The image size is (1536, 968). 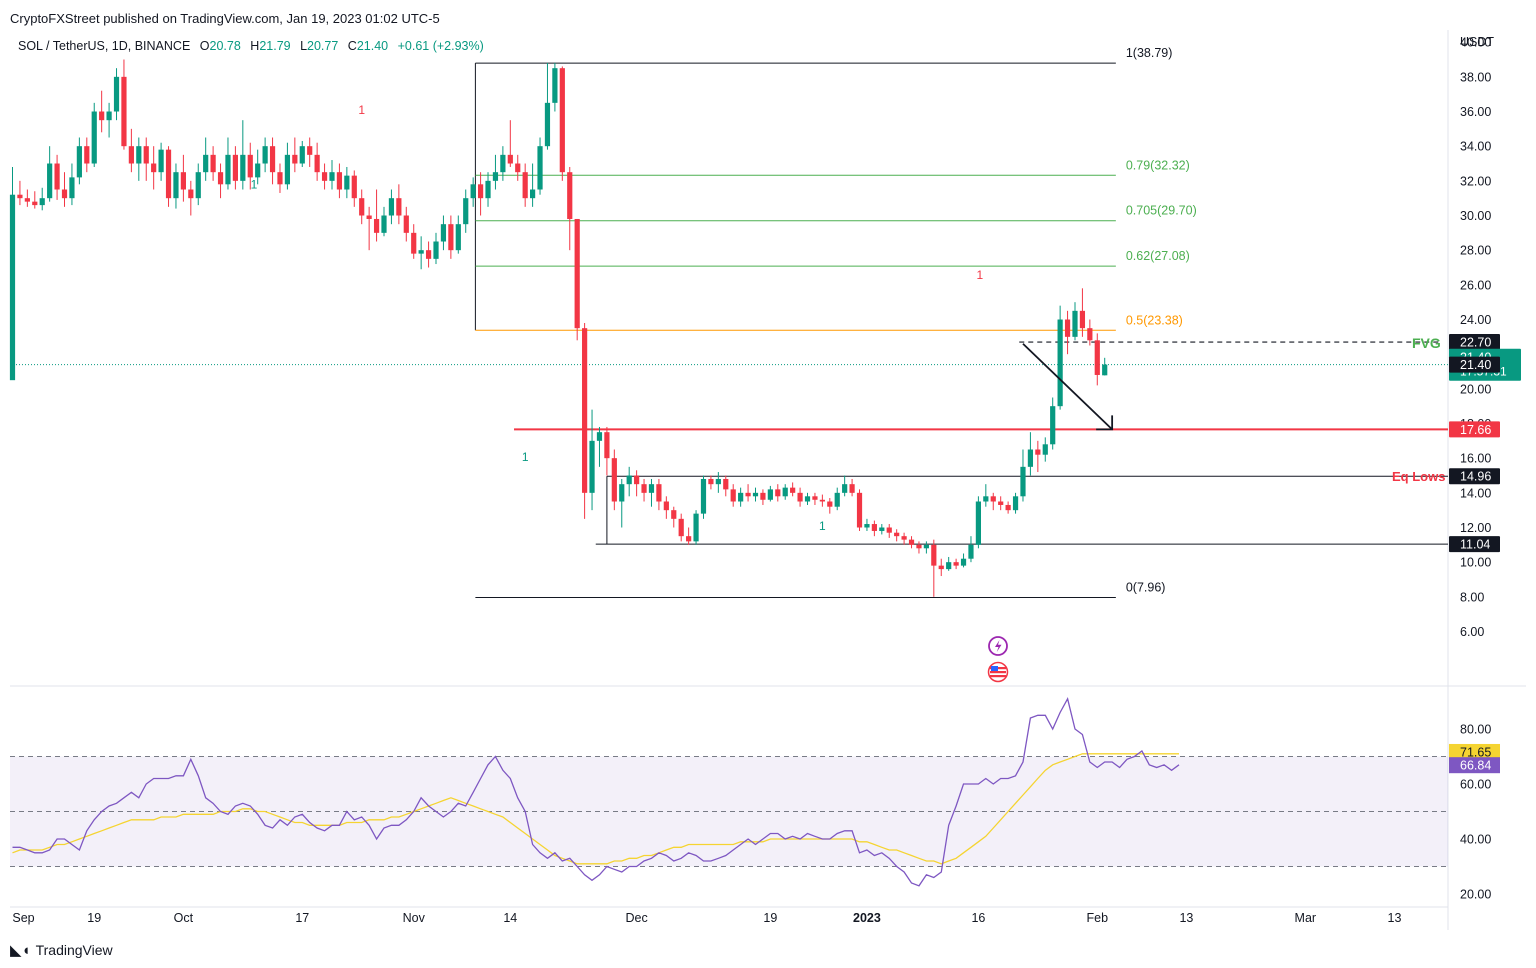 What do you see at coordinates (1418, 476) in the screenshot?
I see `eq-lows-label: Eq Lows` at bounding box center [1418, 476].